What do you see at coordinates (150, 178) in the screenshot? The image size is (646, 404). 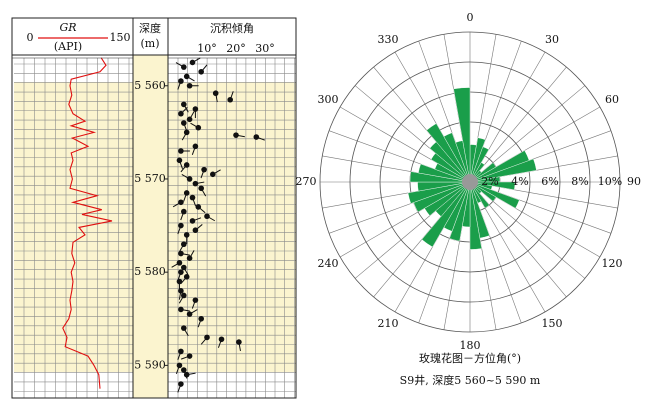 I see `y-tick-label: 5 570` at bounding box center [150, 178].